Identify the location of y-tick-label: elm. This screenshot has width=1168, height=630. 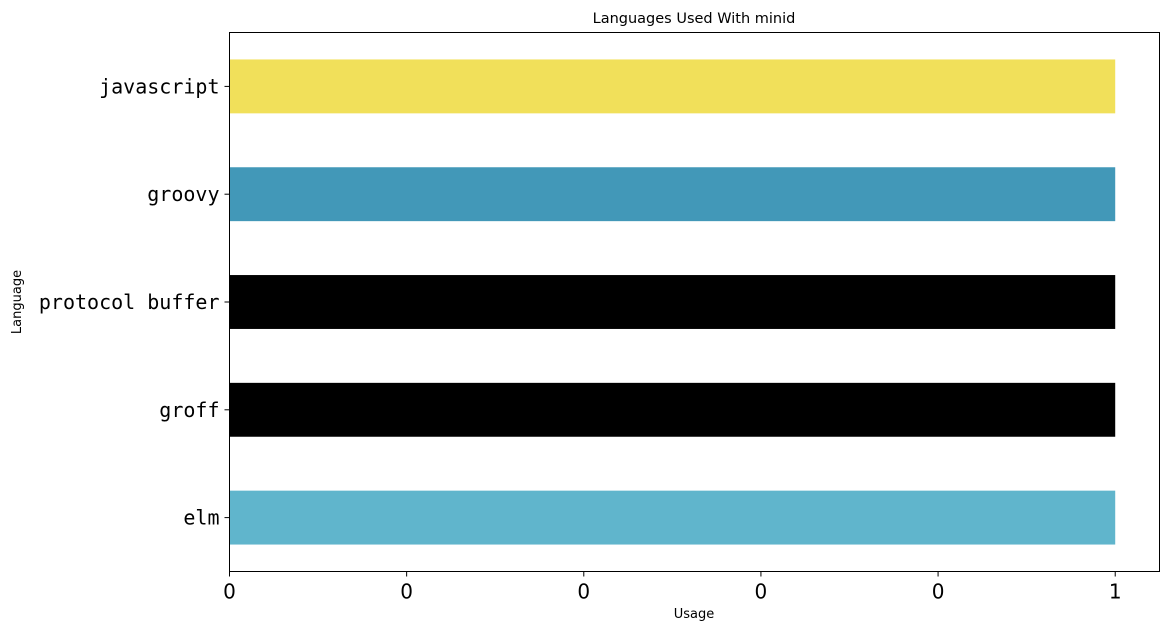
(201, 518).